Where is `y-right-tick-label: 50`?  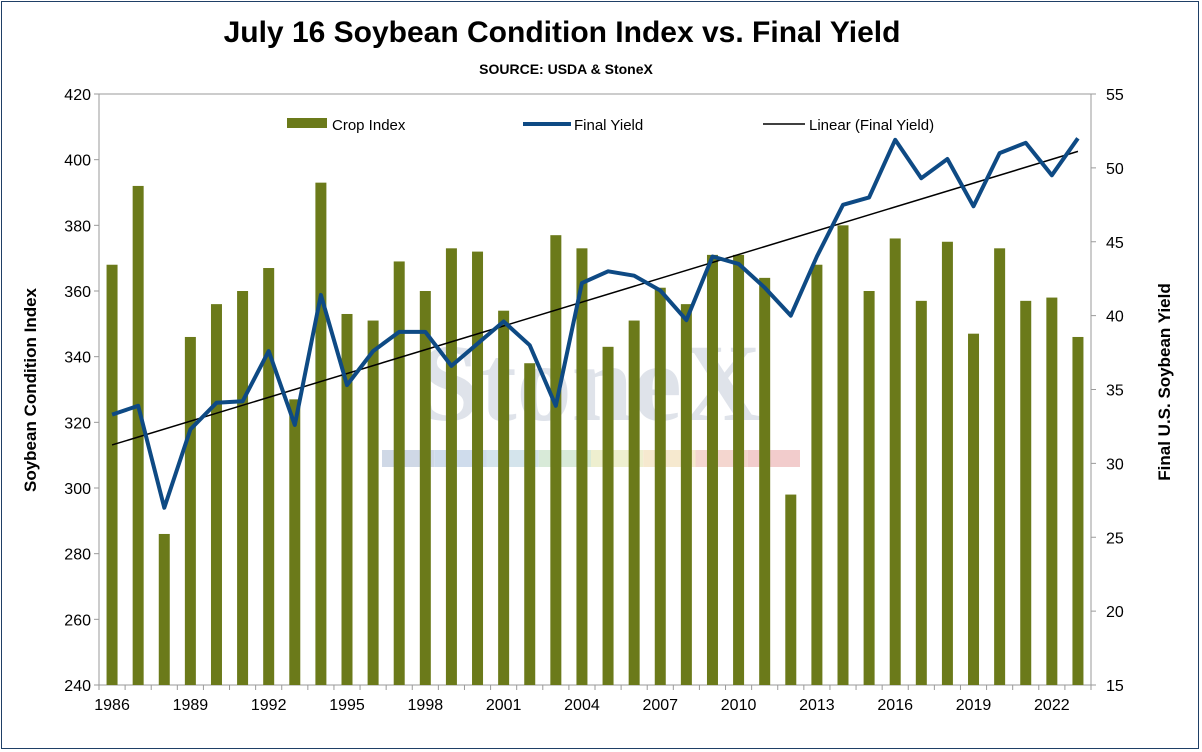
y-right-tick-label: 50 is located at coordinates (1115, 169).